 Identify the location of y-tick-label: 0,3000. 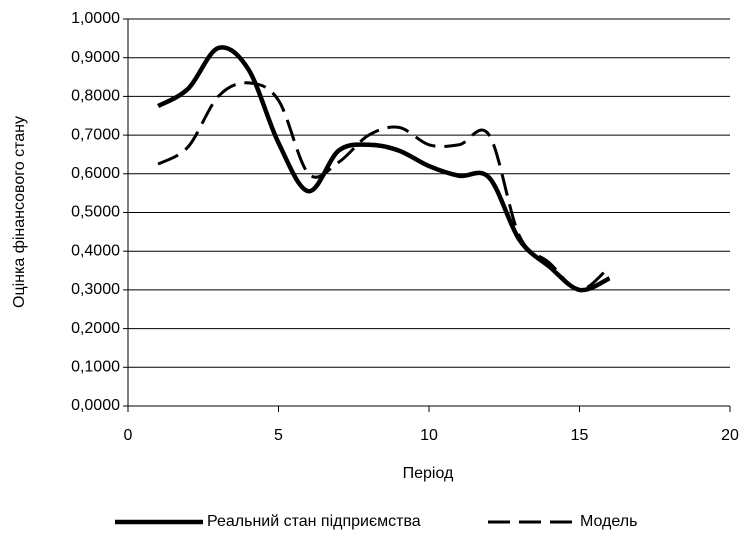
(95, 289).